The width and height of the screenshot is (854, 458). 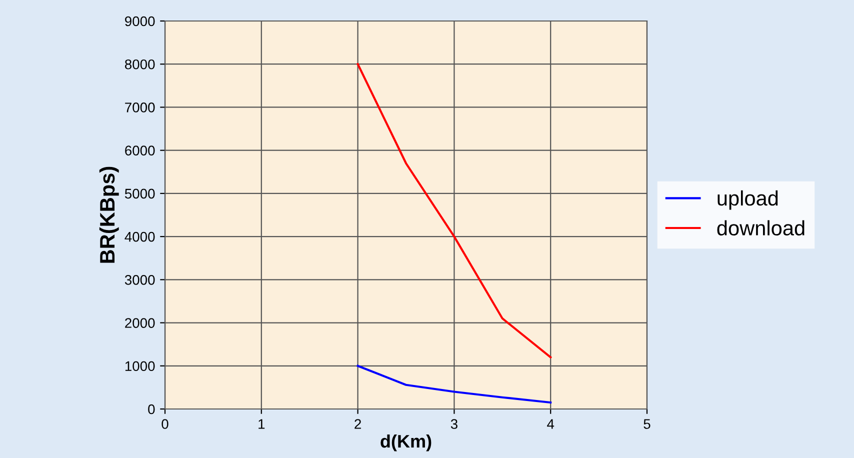 What do you see at coordinates (760, 228) in the screenshot?
I see `legend-label: download` at bounding box center [760, 228].